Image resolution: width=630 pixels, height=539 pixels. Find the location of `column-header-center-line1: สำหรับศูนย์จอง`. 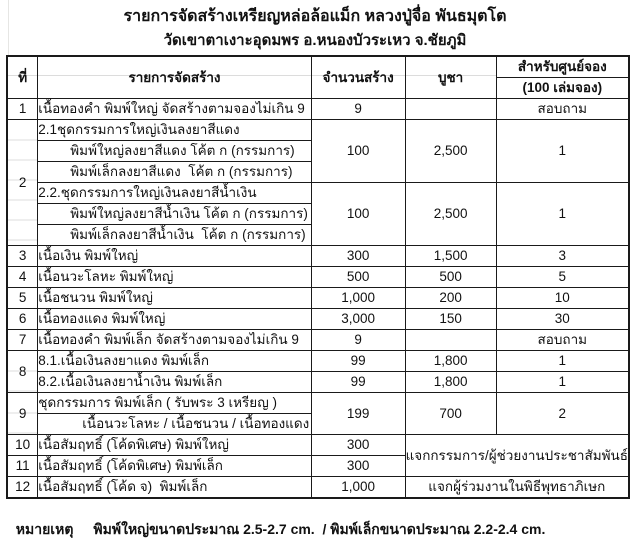

column-header-center-line1: สำหรับศูนย์จอง is located at coordinates (562, 66).